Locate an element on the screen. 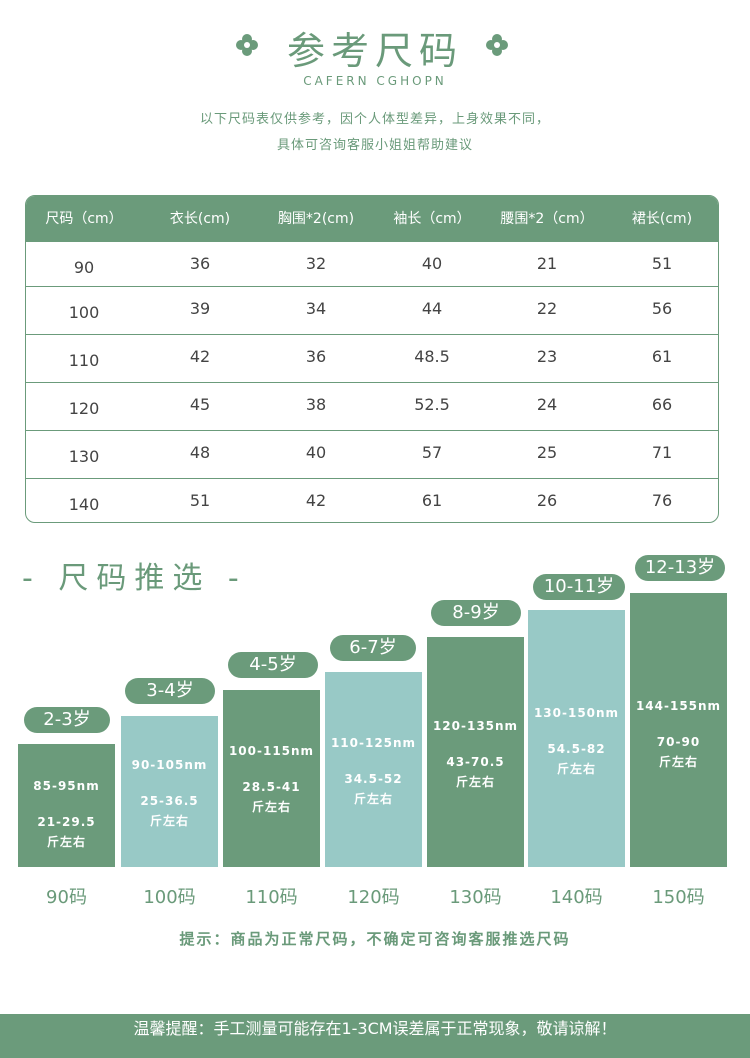  table-row: 130 48 40 57 25 71 is located at coordinates (372, 454).